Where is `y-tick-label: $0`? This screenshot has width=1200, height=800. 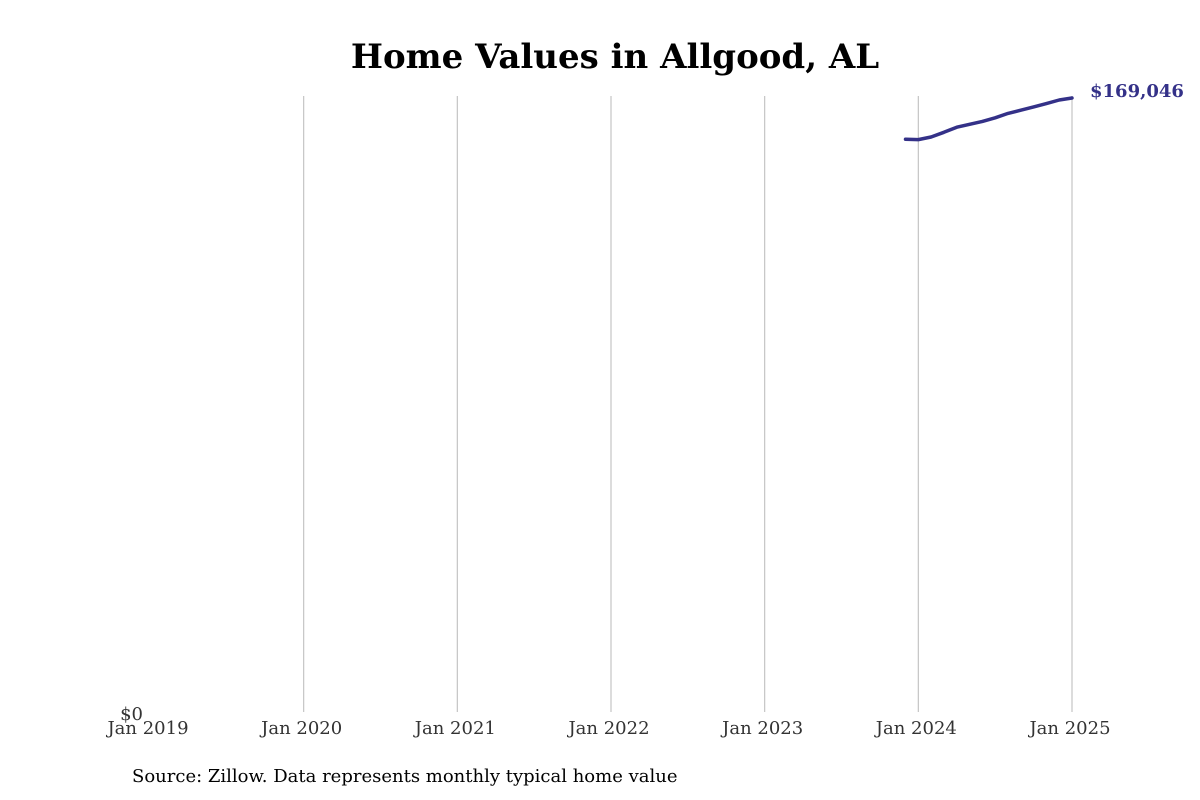
y-tick-label: $0 is located at coordinates (131, 714).